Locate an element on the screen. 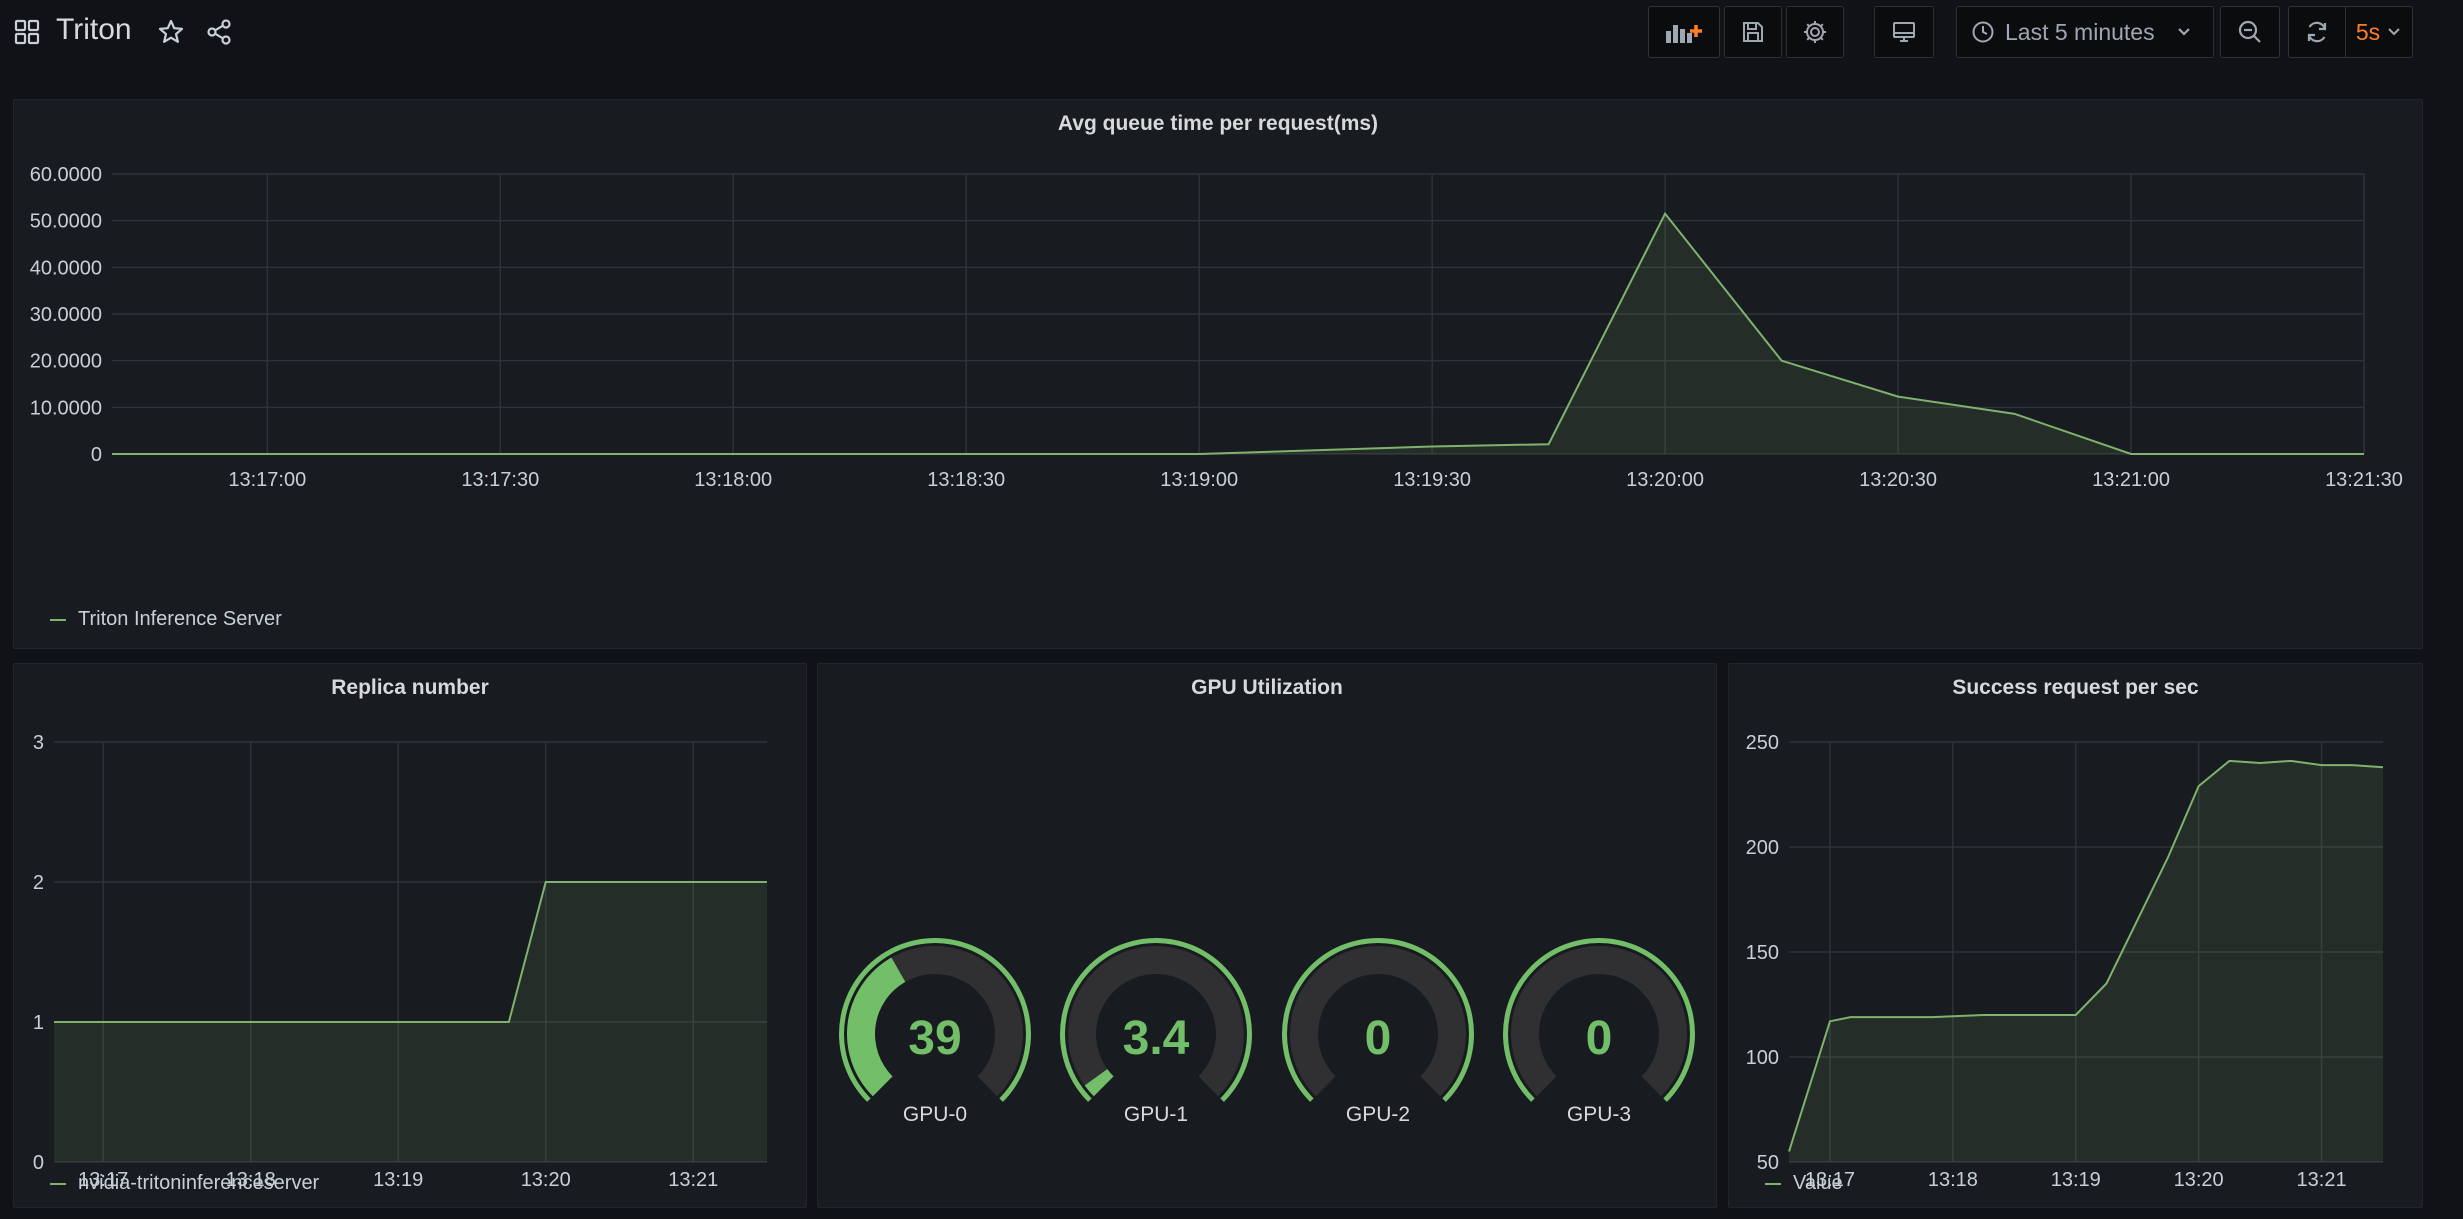 Image resolution: width=2463 pixels, height=1219 pixels. y-tick-label: 200 is located at coordinates (1762, 848).